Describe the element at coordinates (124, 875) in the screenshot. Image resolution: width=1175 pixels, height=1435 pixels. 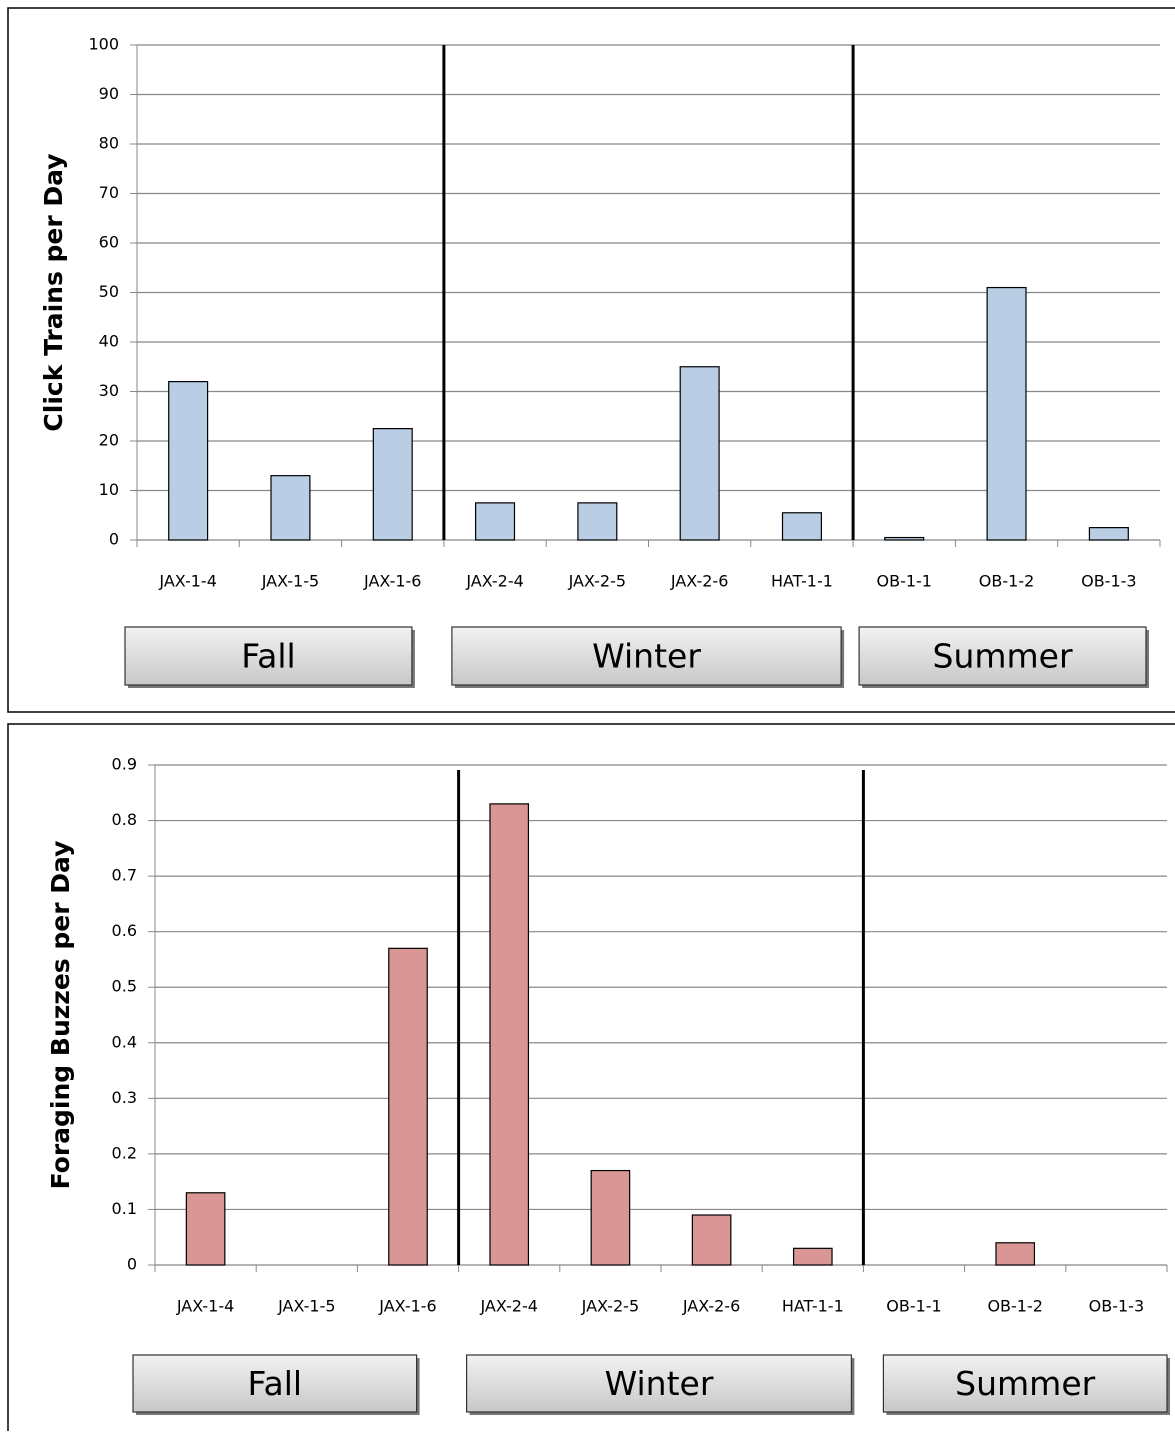
I see `y-tick-label: 0.7` at that location.